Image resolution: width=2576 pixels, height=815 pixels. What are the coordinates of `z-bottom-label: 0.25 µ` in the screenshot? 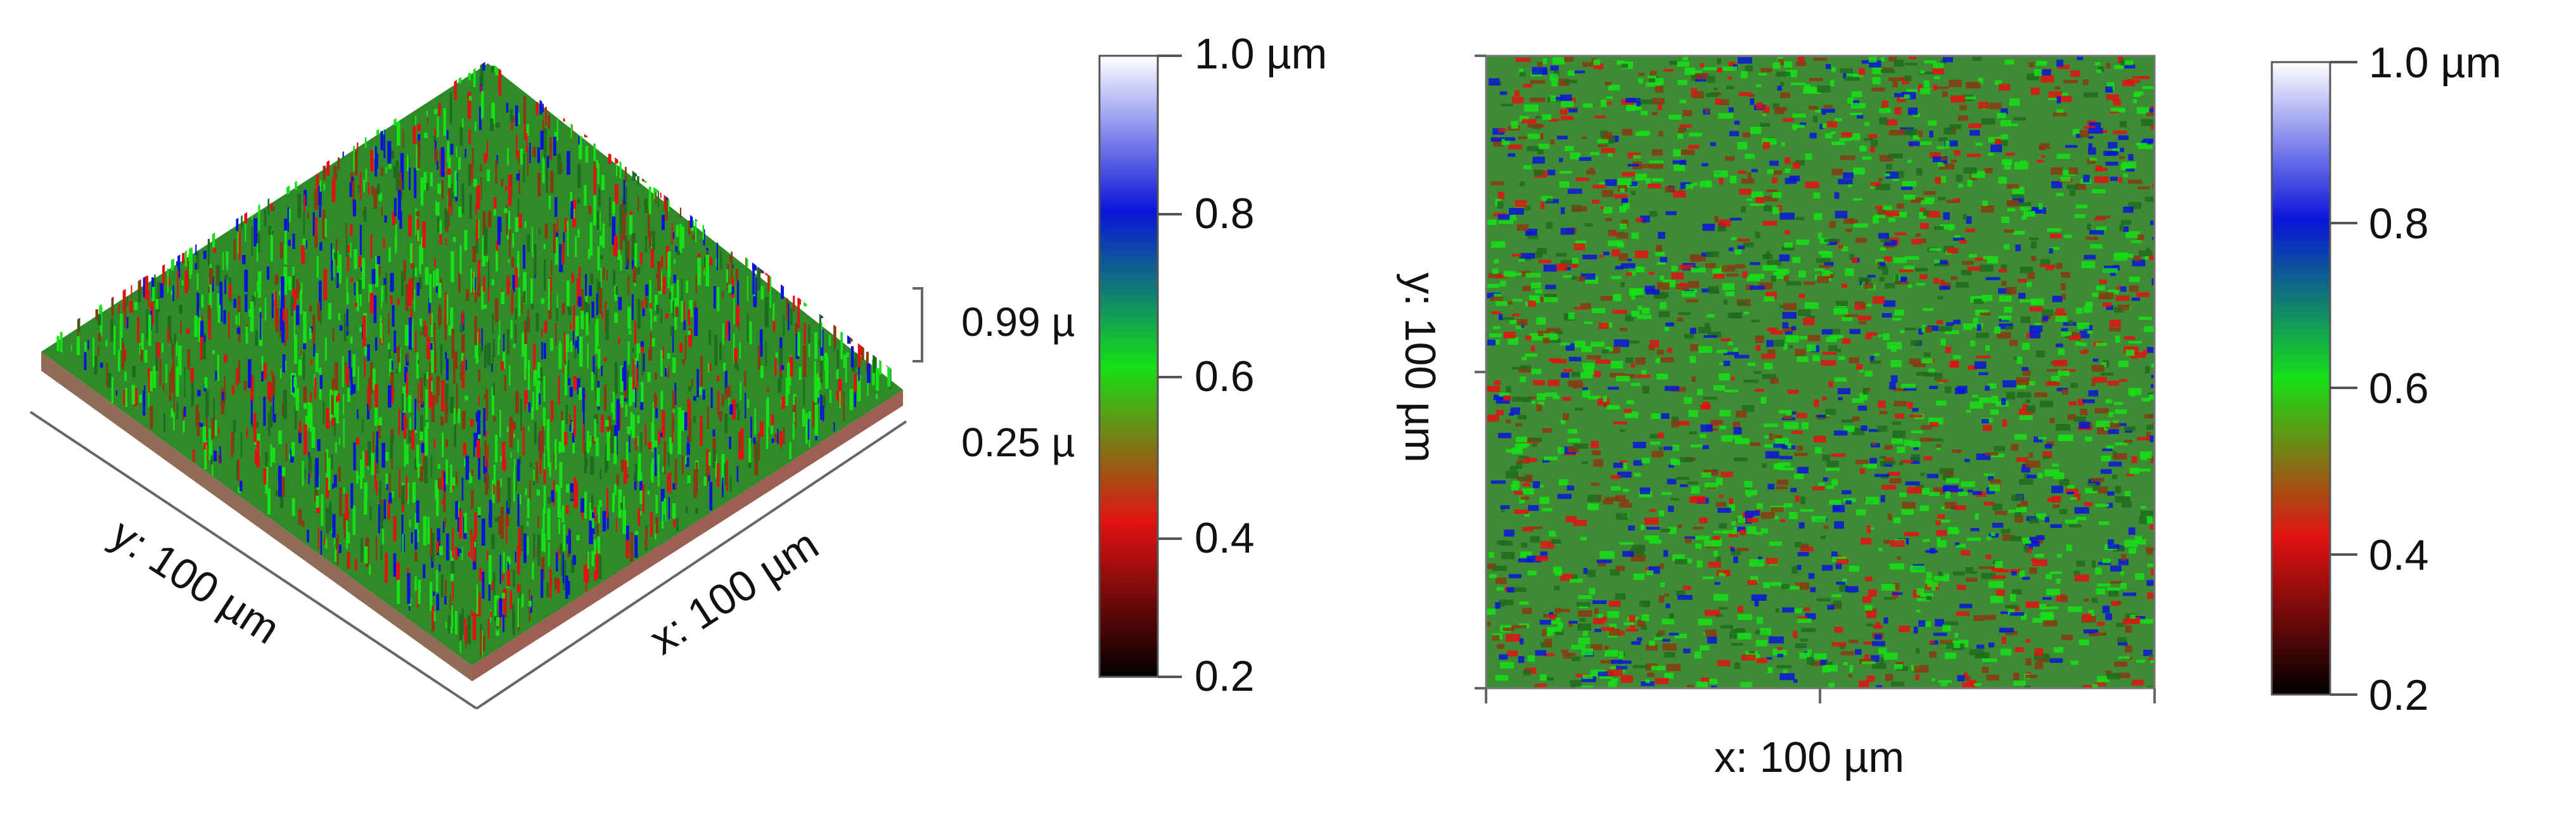 It's located at (1018, 442).